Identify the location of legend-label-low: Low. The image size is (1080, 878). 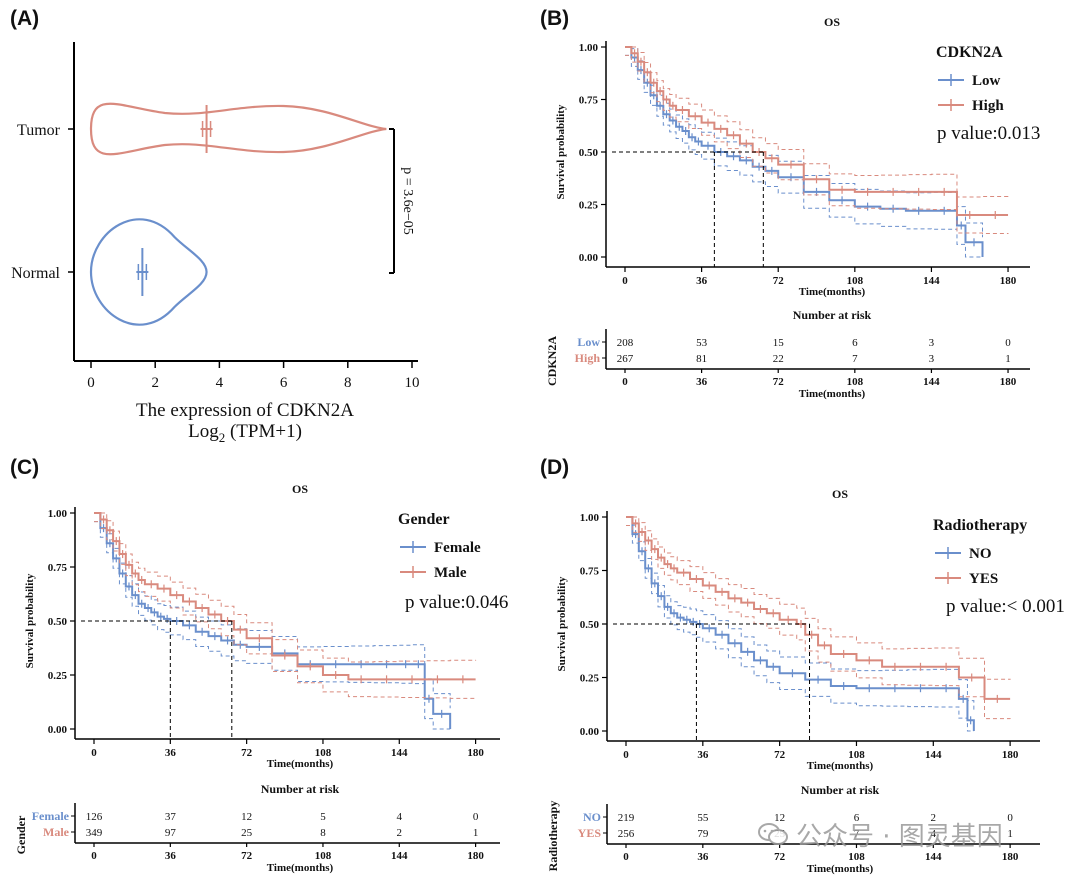
(986, 81).